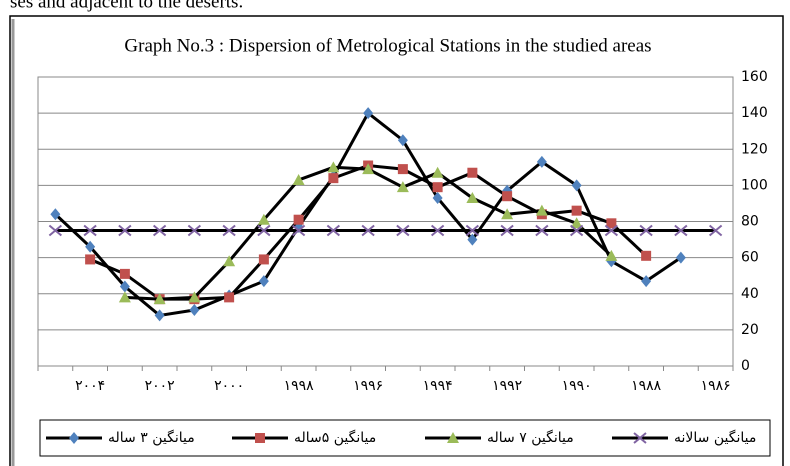  What do you see at coordinates (160, 386) in the screenshot?
I see `x-tick-label: ۲۰۰۲` at bounding box center [160, 386].